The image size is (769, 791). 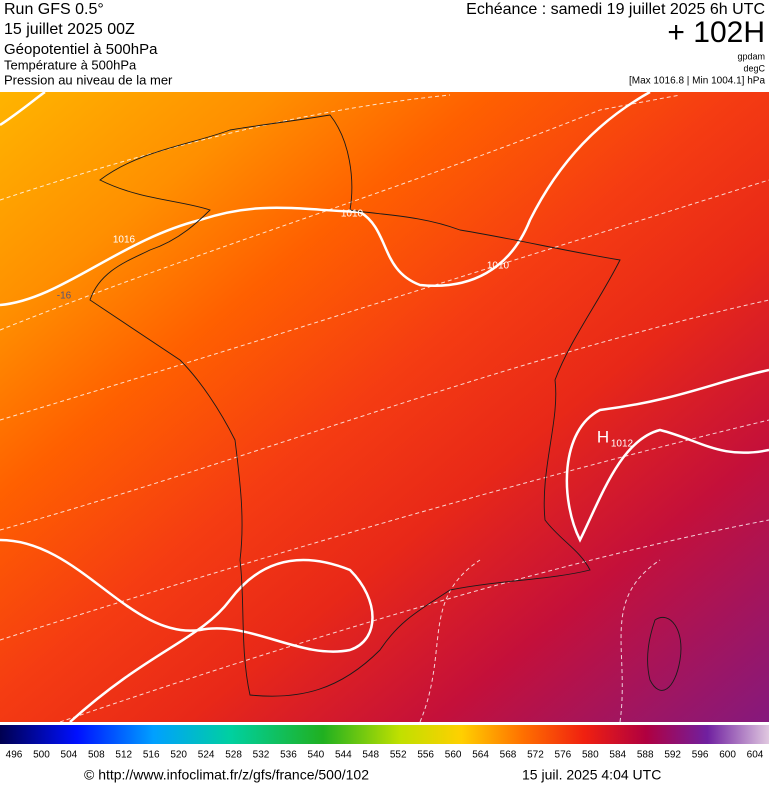 What do you see at coordinates (508, 755) in the screenshot?
I see `colorbar-label: 568` at bounding box center [508, 755].